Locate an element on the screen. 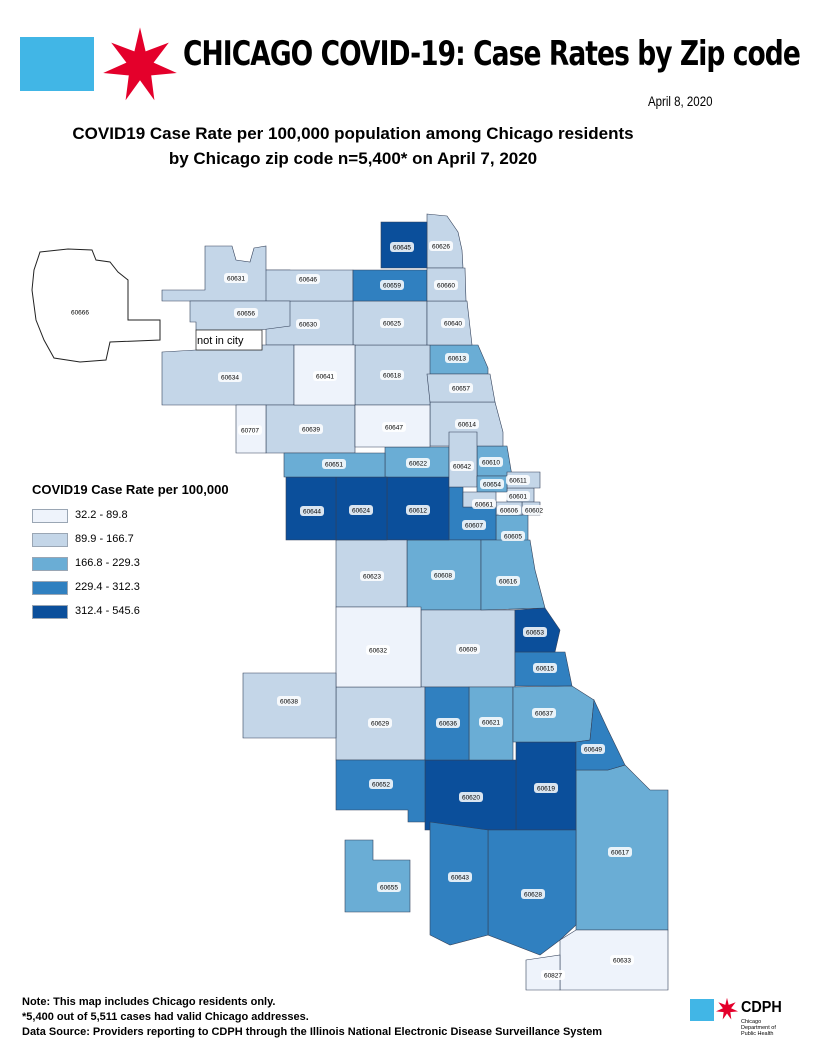 This screenshot has height=1056, width=816. legend-item: 32.2 - 89.8 is located at coordinates (152, 517).